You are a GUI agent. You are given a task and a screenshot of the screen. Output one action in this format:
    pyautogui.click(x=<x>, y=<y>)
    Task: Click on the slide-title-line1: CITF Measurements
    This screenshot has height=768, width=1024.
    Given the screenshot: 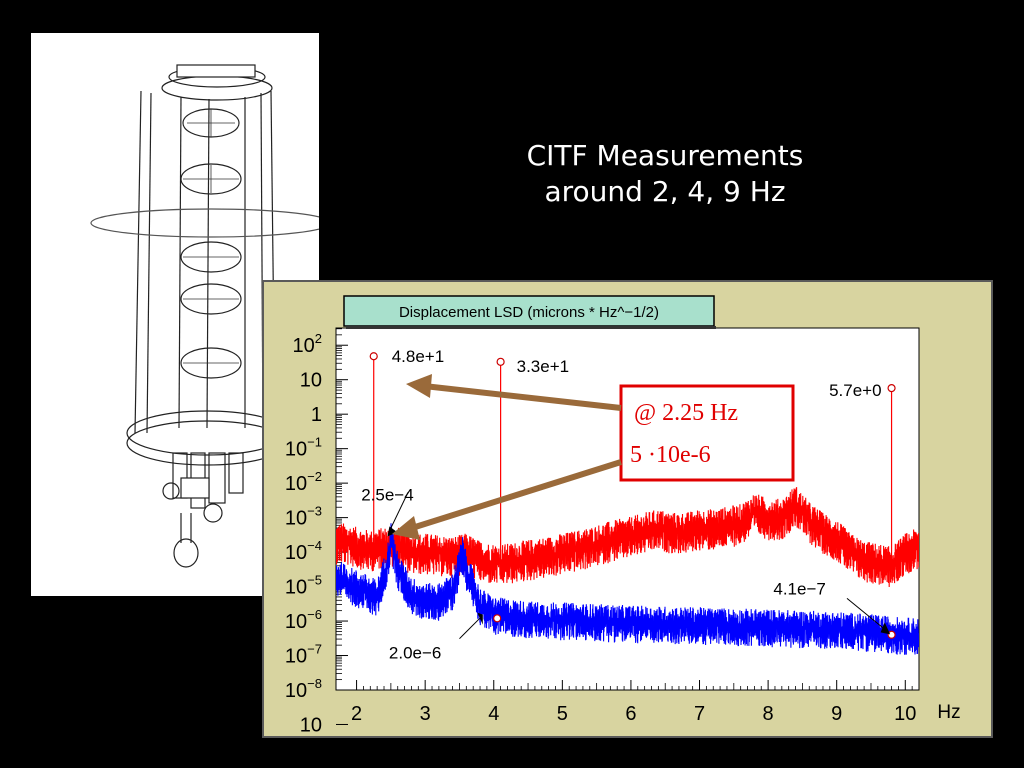 What is the action you would take?
    pyautogui.click(x=665, y=155)
    